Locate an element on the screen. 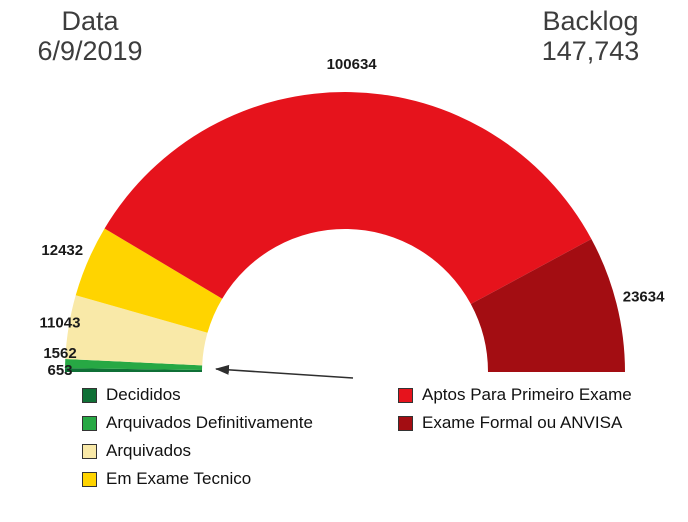 The width and height of the screenshot is (688, 522). legend-swatch-decididos is located at coordinates (89, 395).